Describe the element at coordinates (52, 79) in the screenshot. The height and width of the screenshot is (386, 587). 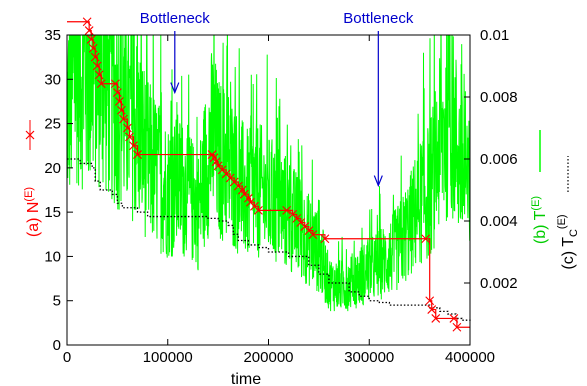
I see `y-left-tick-label-6: 30` at that location.